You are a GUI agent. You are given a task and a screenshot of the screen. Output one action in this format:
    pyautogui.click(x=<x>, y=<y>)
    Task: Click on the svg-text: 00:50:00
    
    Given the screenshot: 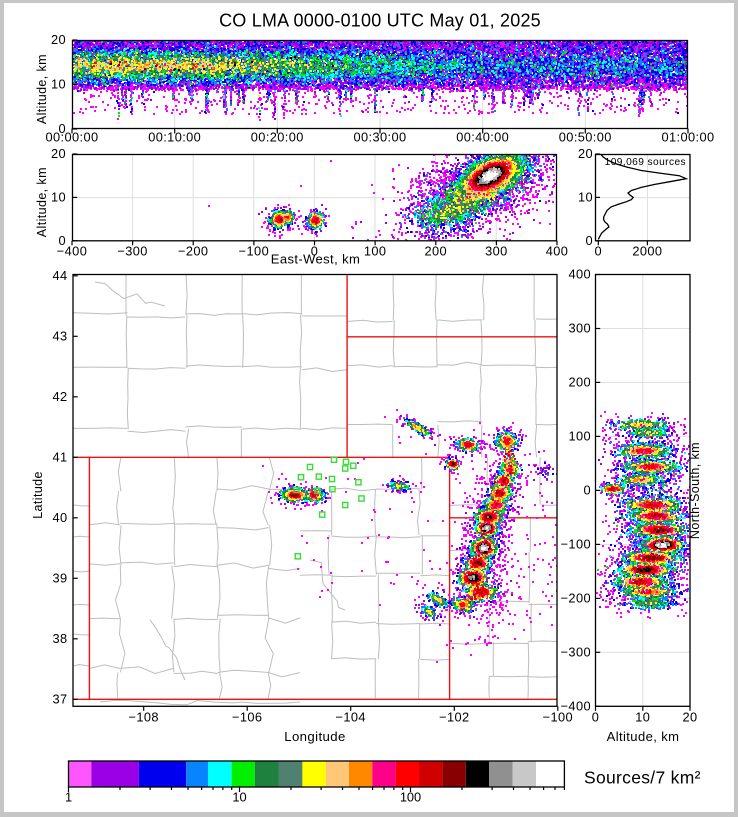 What is the action you would take?
    pyautogui.click(x=585, y=137)
    